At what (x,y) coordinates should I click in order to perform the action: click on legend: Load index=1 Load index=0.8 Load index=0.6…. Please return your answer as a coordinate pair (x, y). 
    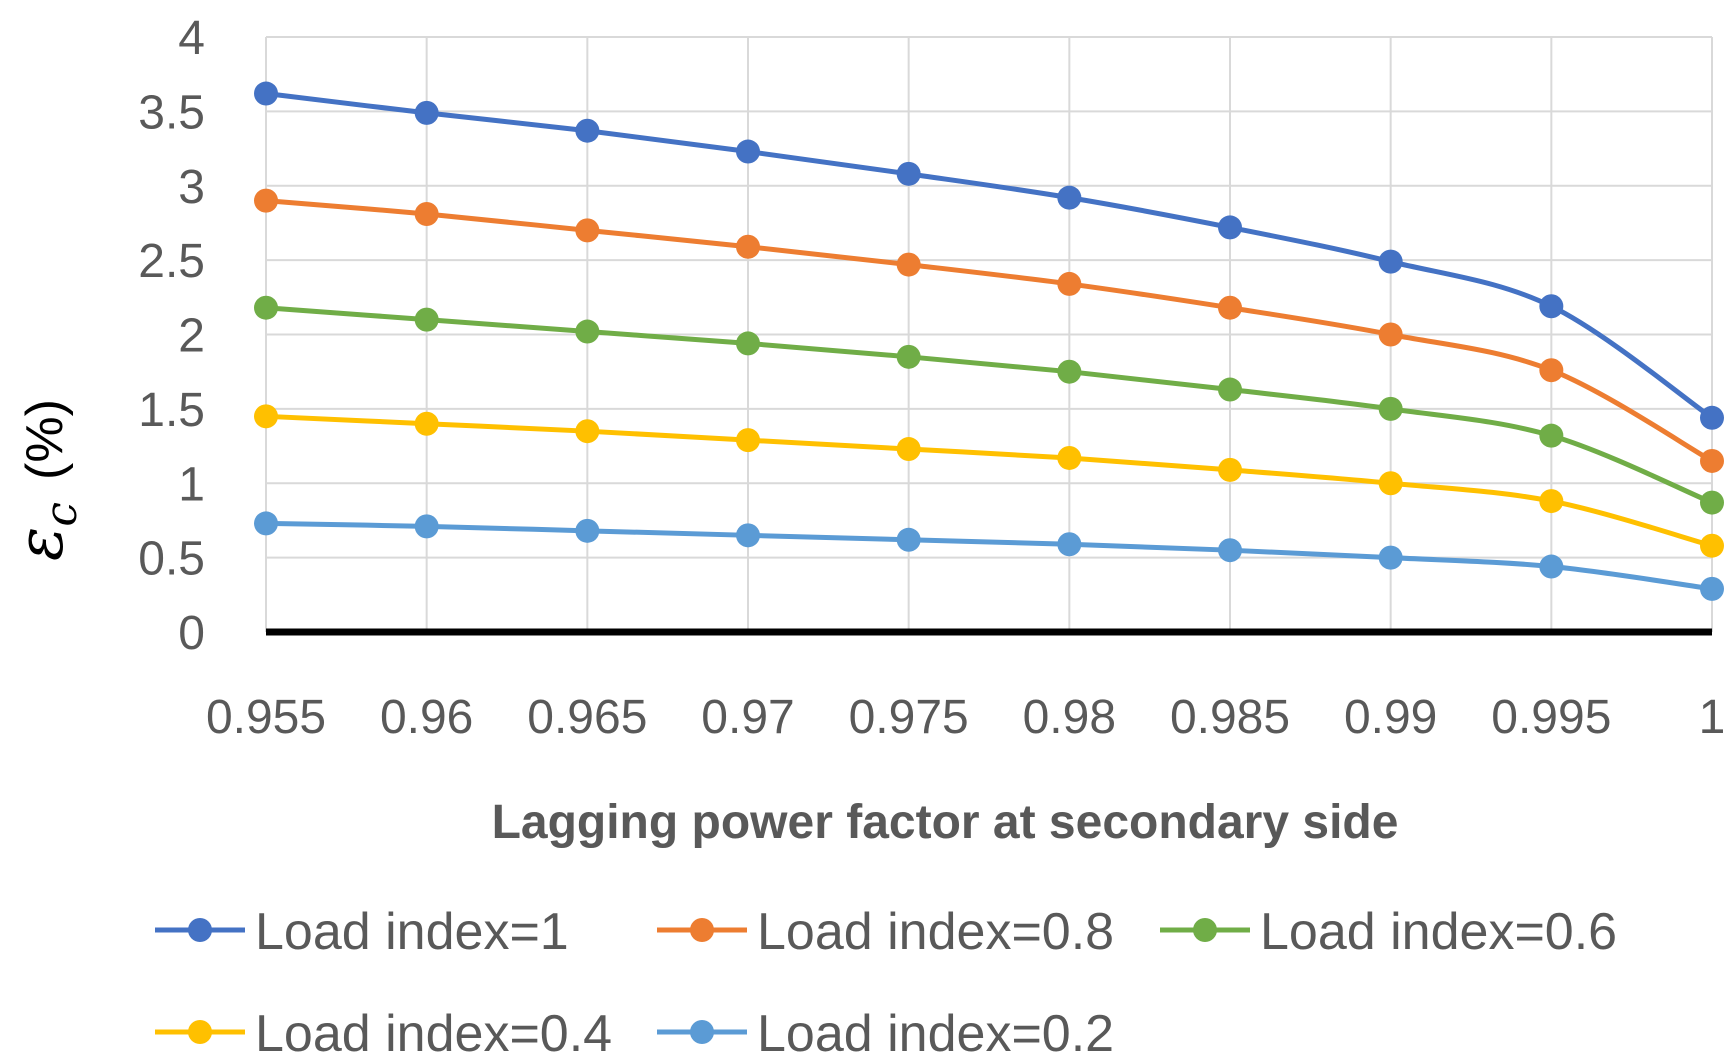
    Looking at the image, I should click on (886, 979).